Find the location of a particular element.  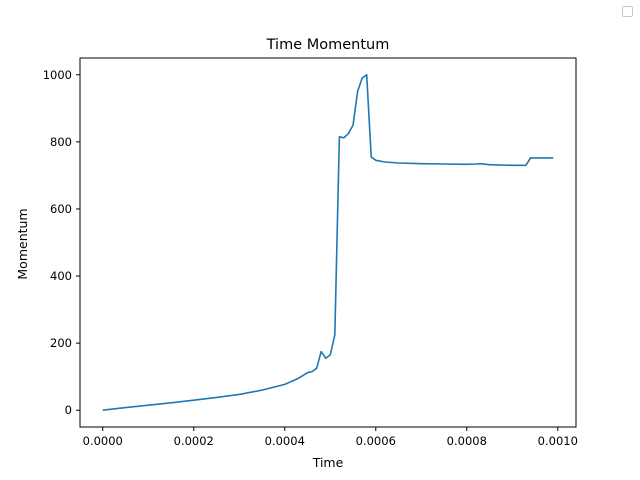

y-tick-label: 1000 is located at coordinates (57, 75).